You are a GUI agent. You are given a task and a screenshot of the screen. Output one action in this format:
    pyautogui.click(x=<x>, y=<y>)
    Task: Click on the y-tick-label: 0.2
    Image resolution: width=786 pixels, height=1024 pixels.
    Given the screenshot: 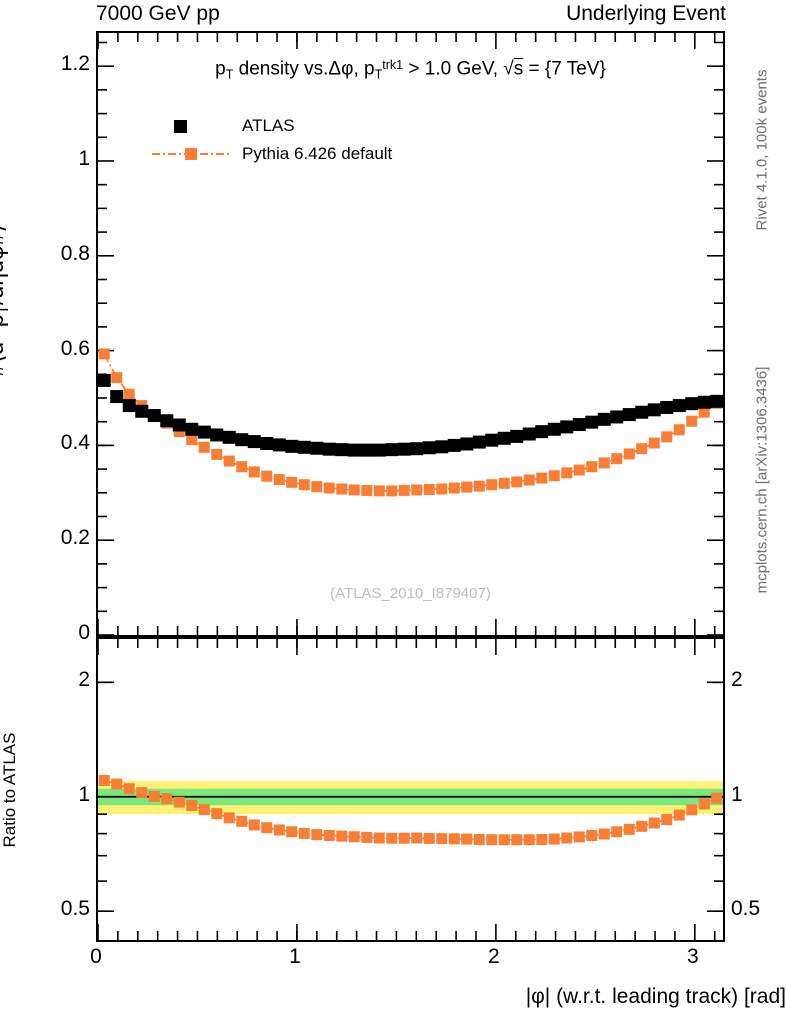 What is the action you would take?
    pyautogui.click(x=75, y=538)
    